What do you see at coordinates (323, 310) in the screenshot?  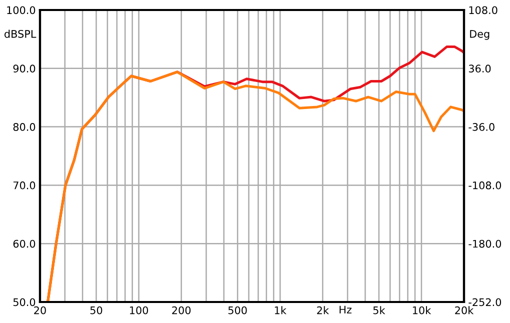 I see `x-tick-label: 2k` at bounding box center [323, 310].